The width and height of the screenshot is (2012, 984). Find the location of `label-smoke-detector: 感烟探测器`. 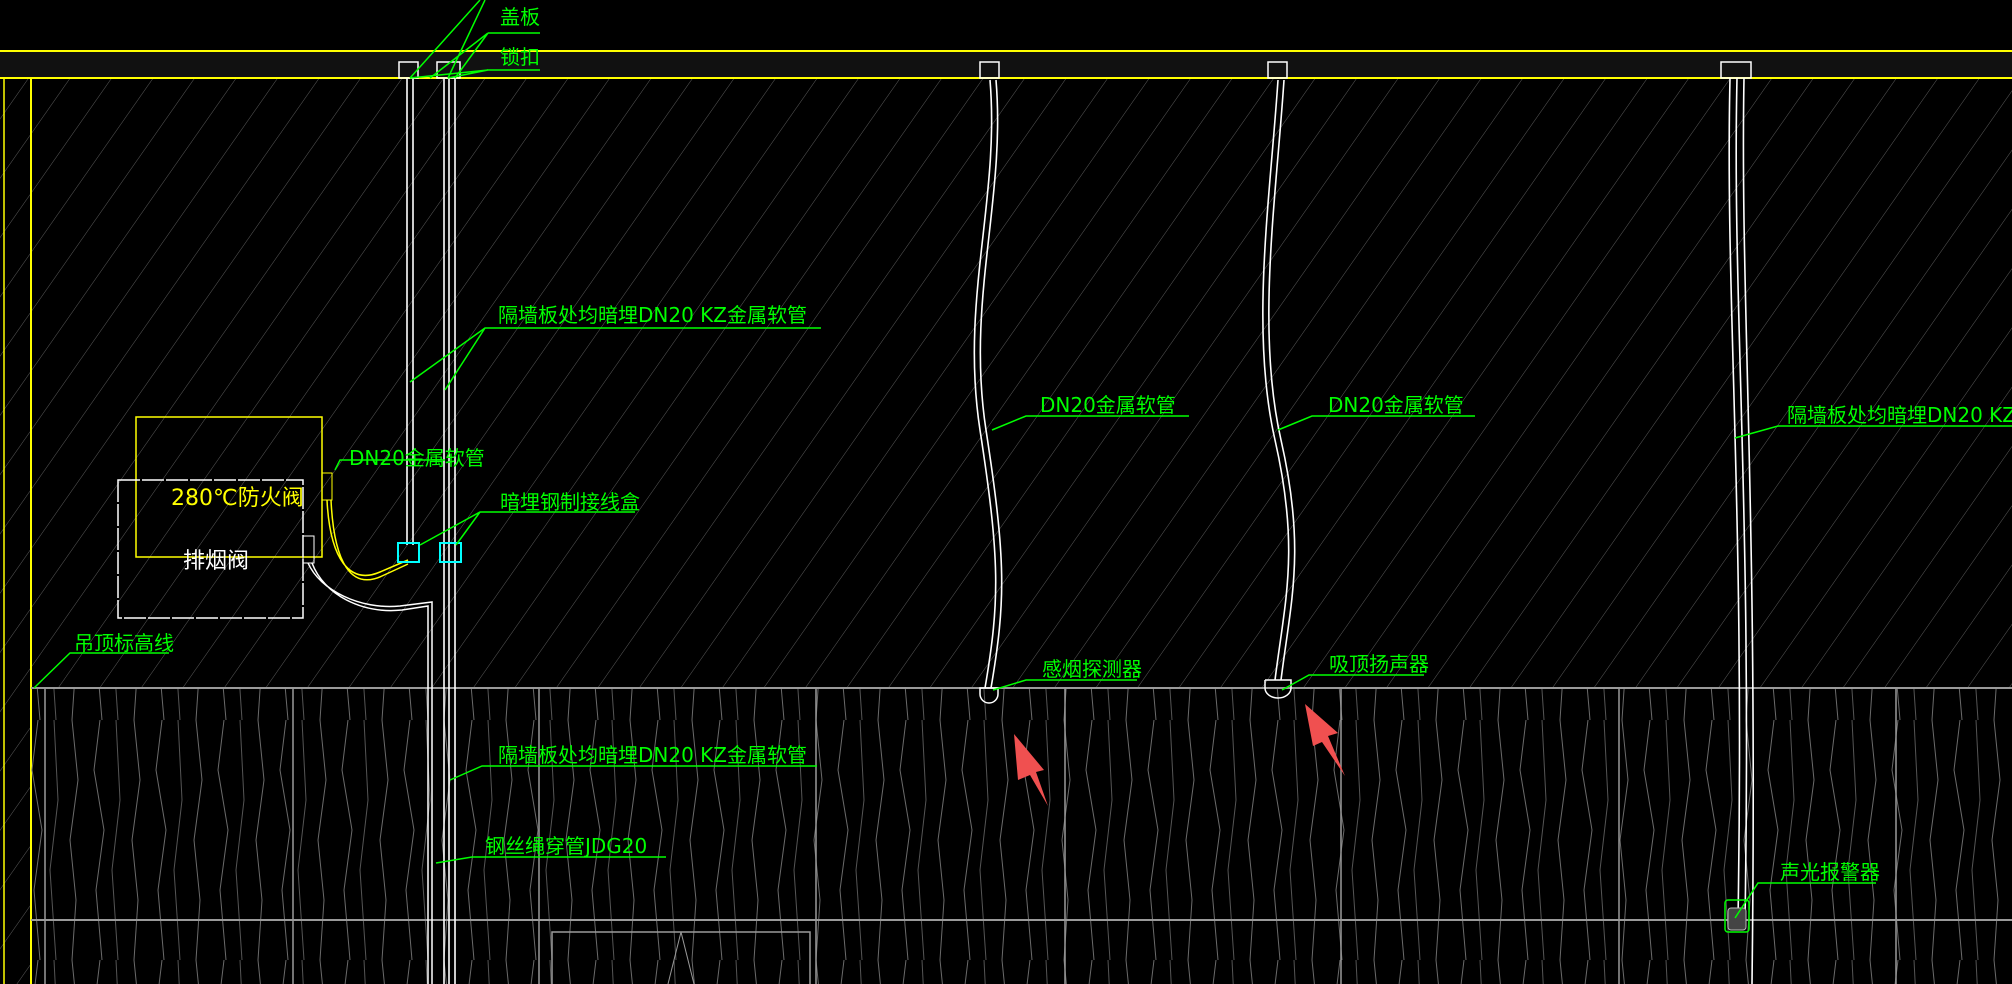

label-smoke-detector: 感烟探测器 is located at coordinates (1092, 669).